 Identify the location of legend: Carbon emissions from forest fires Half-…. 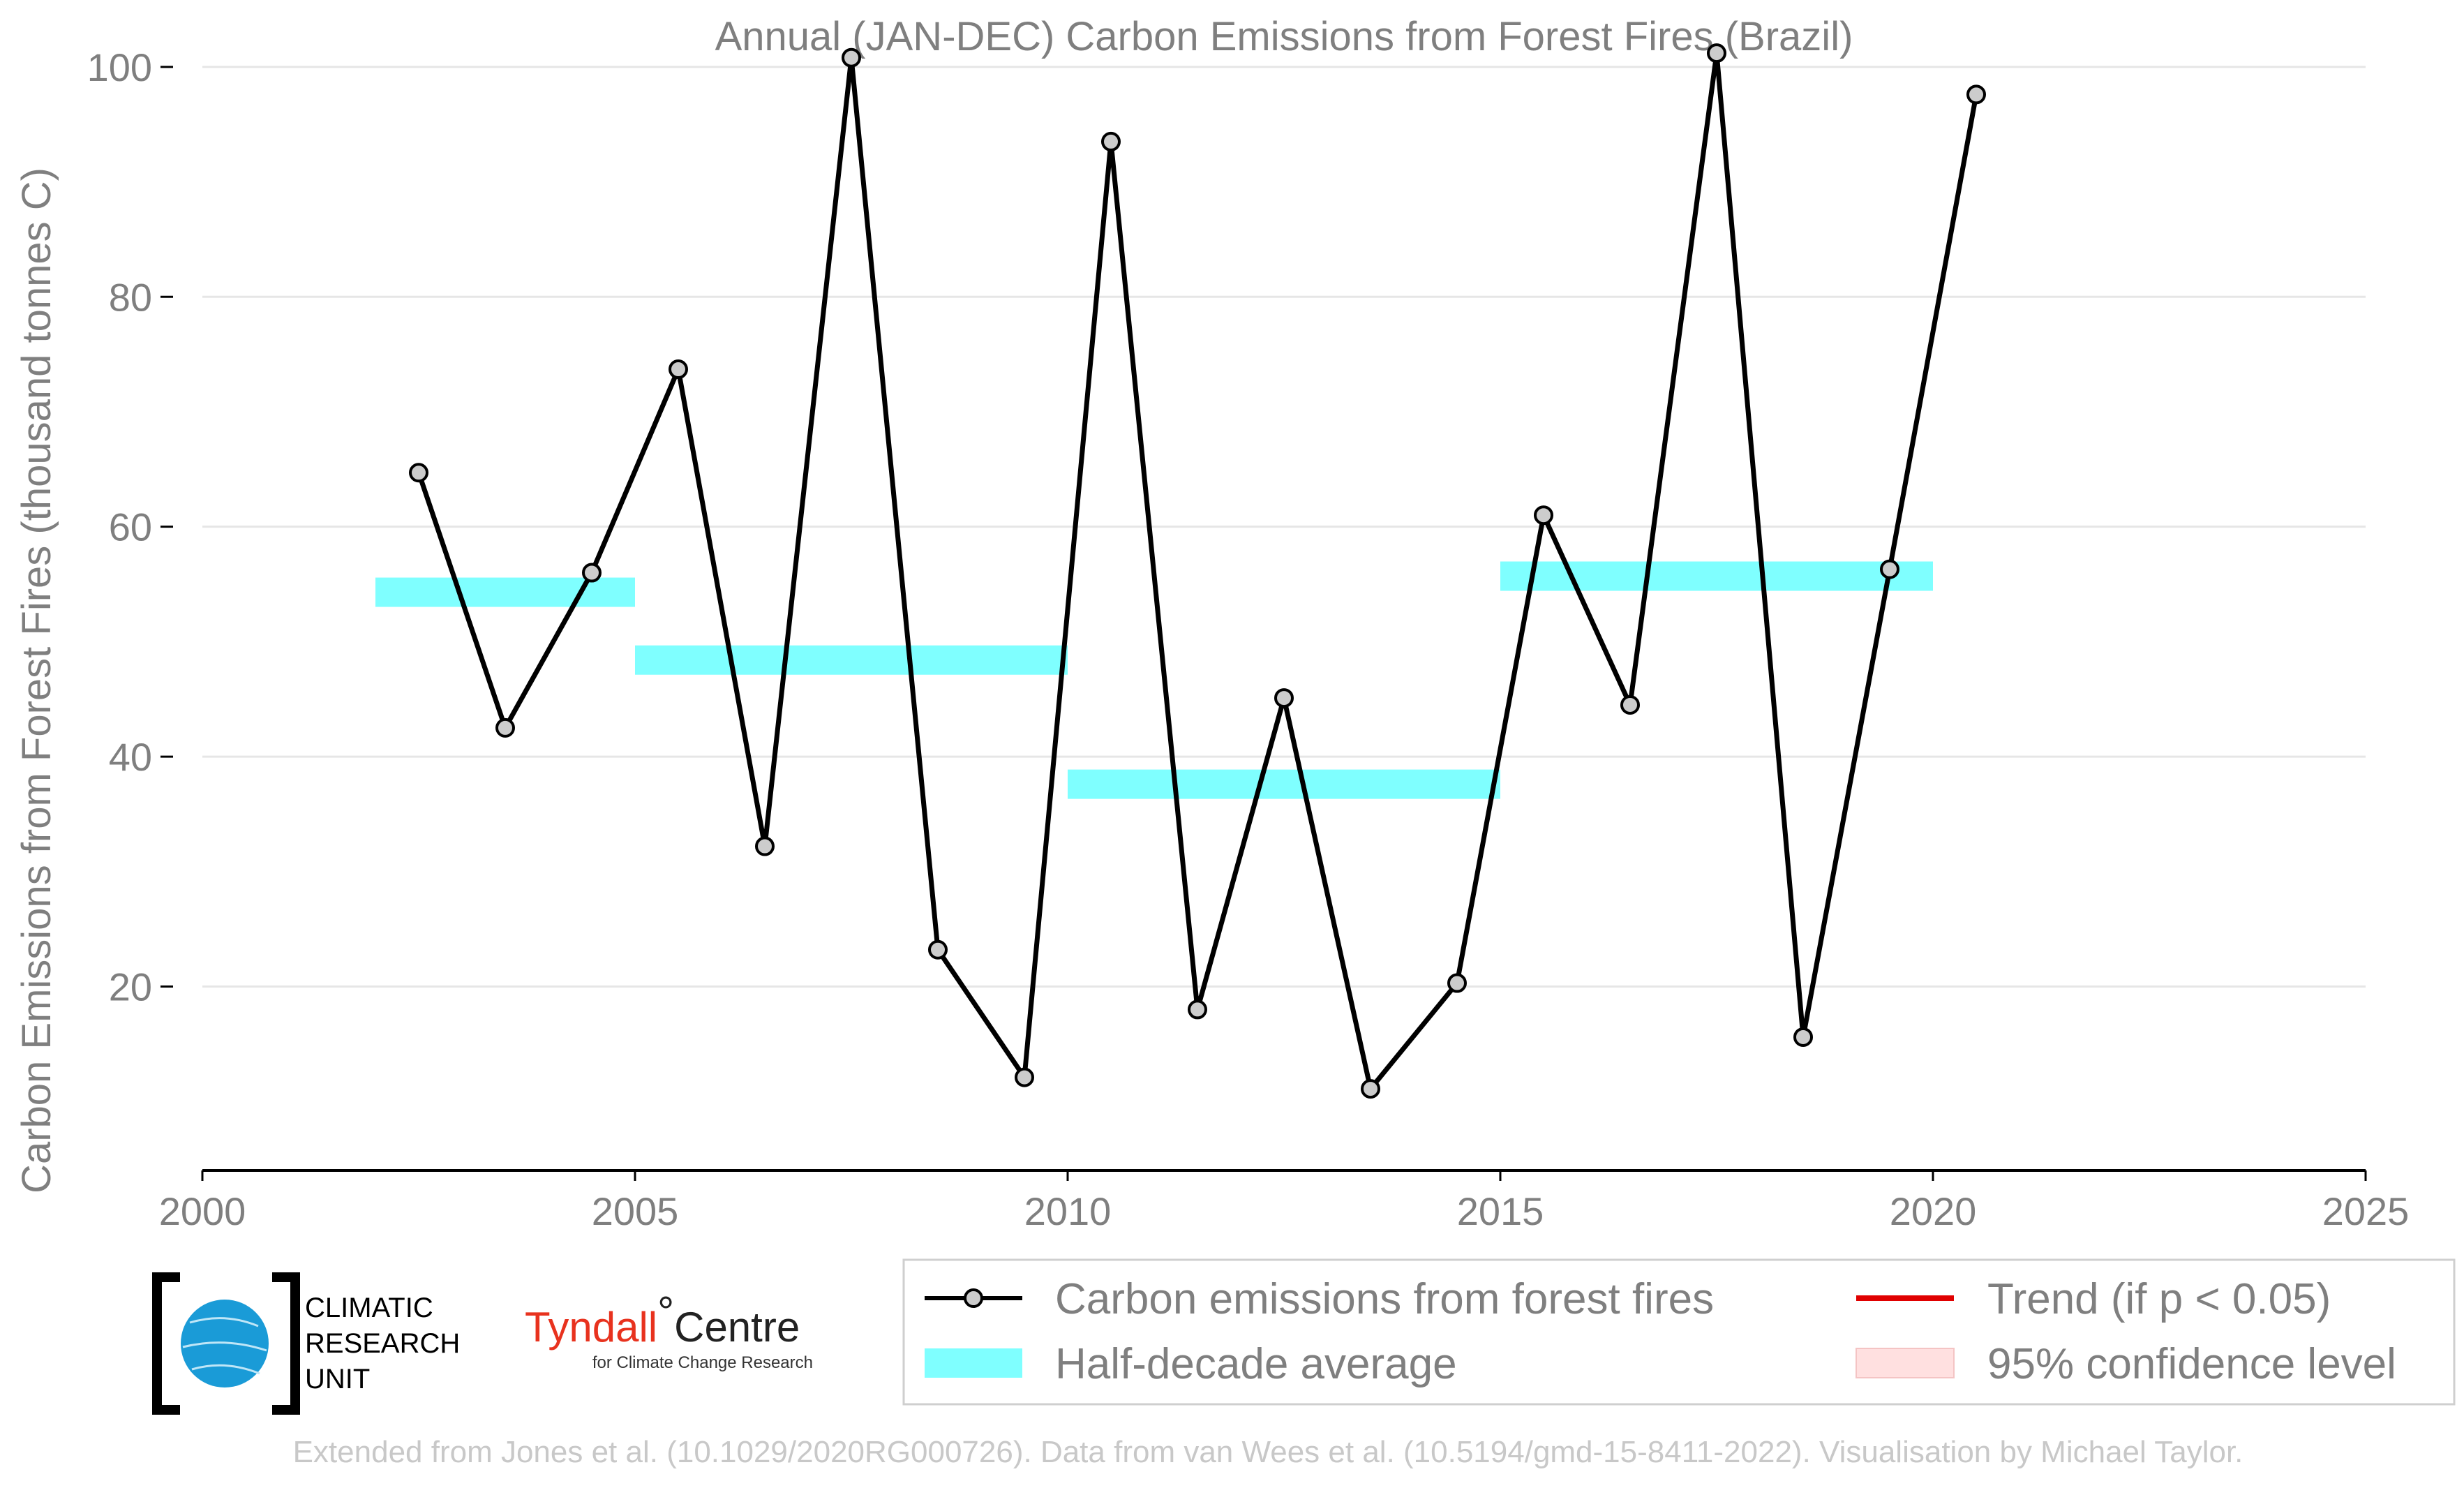
(1679, 1332).